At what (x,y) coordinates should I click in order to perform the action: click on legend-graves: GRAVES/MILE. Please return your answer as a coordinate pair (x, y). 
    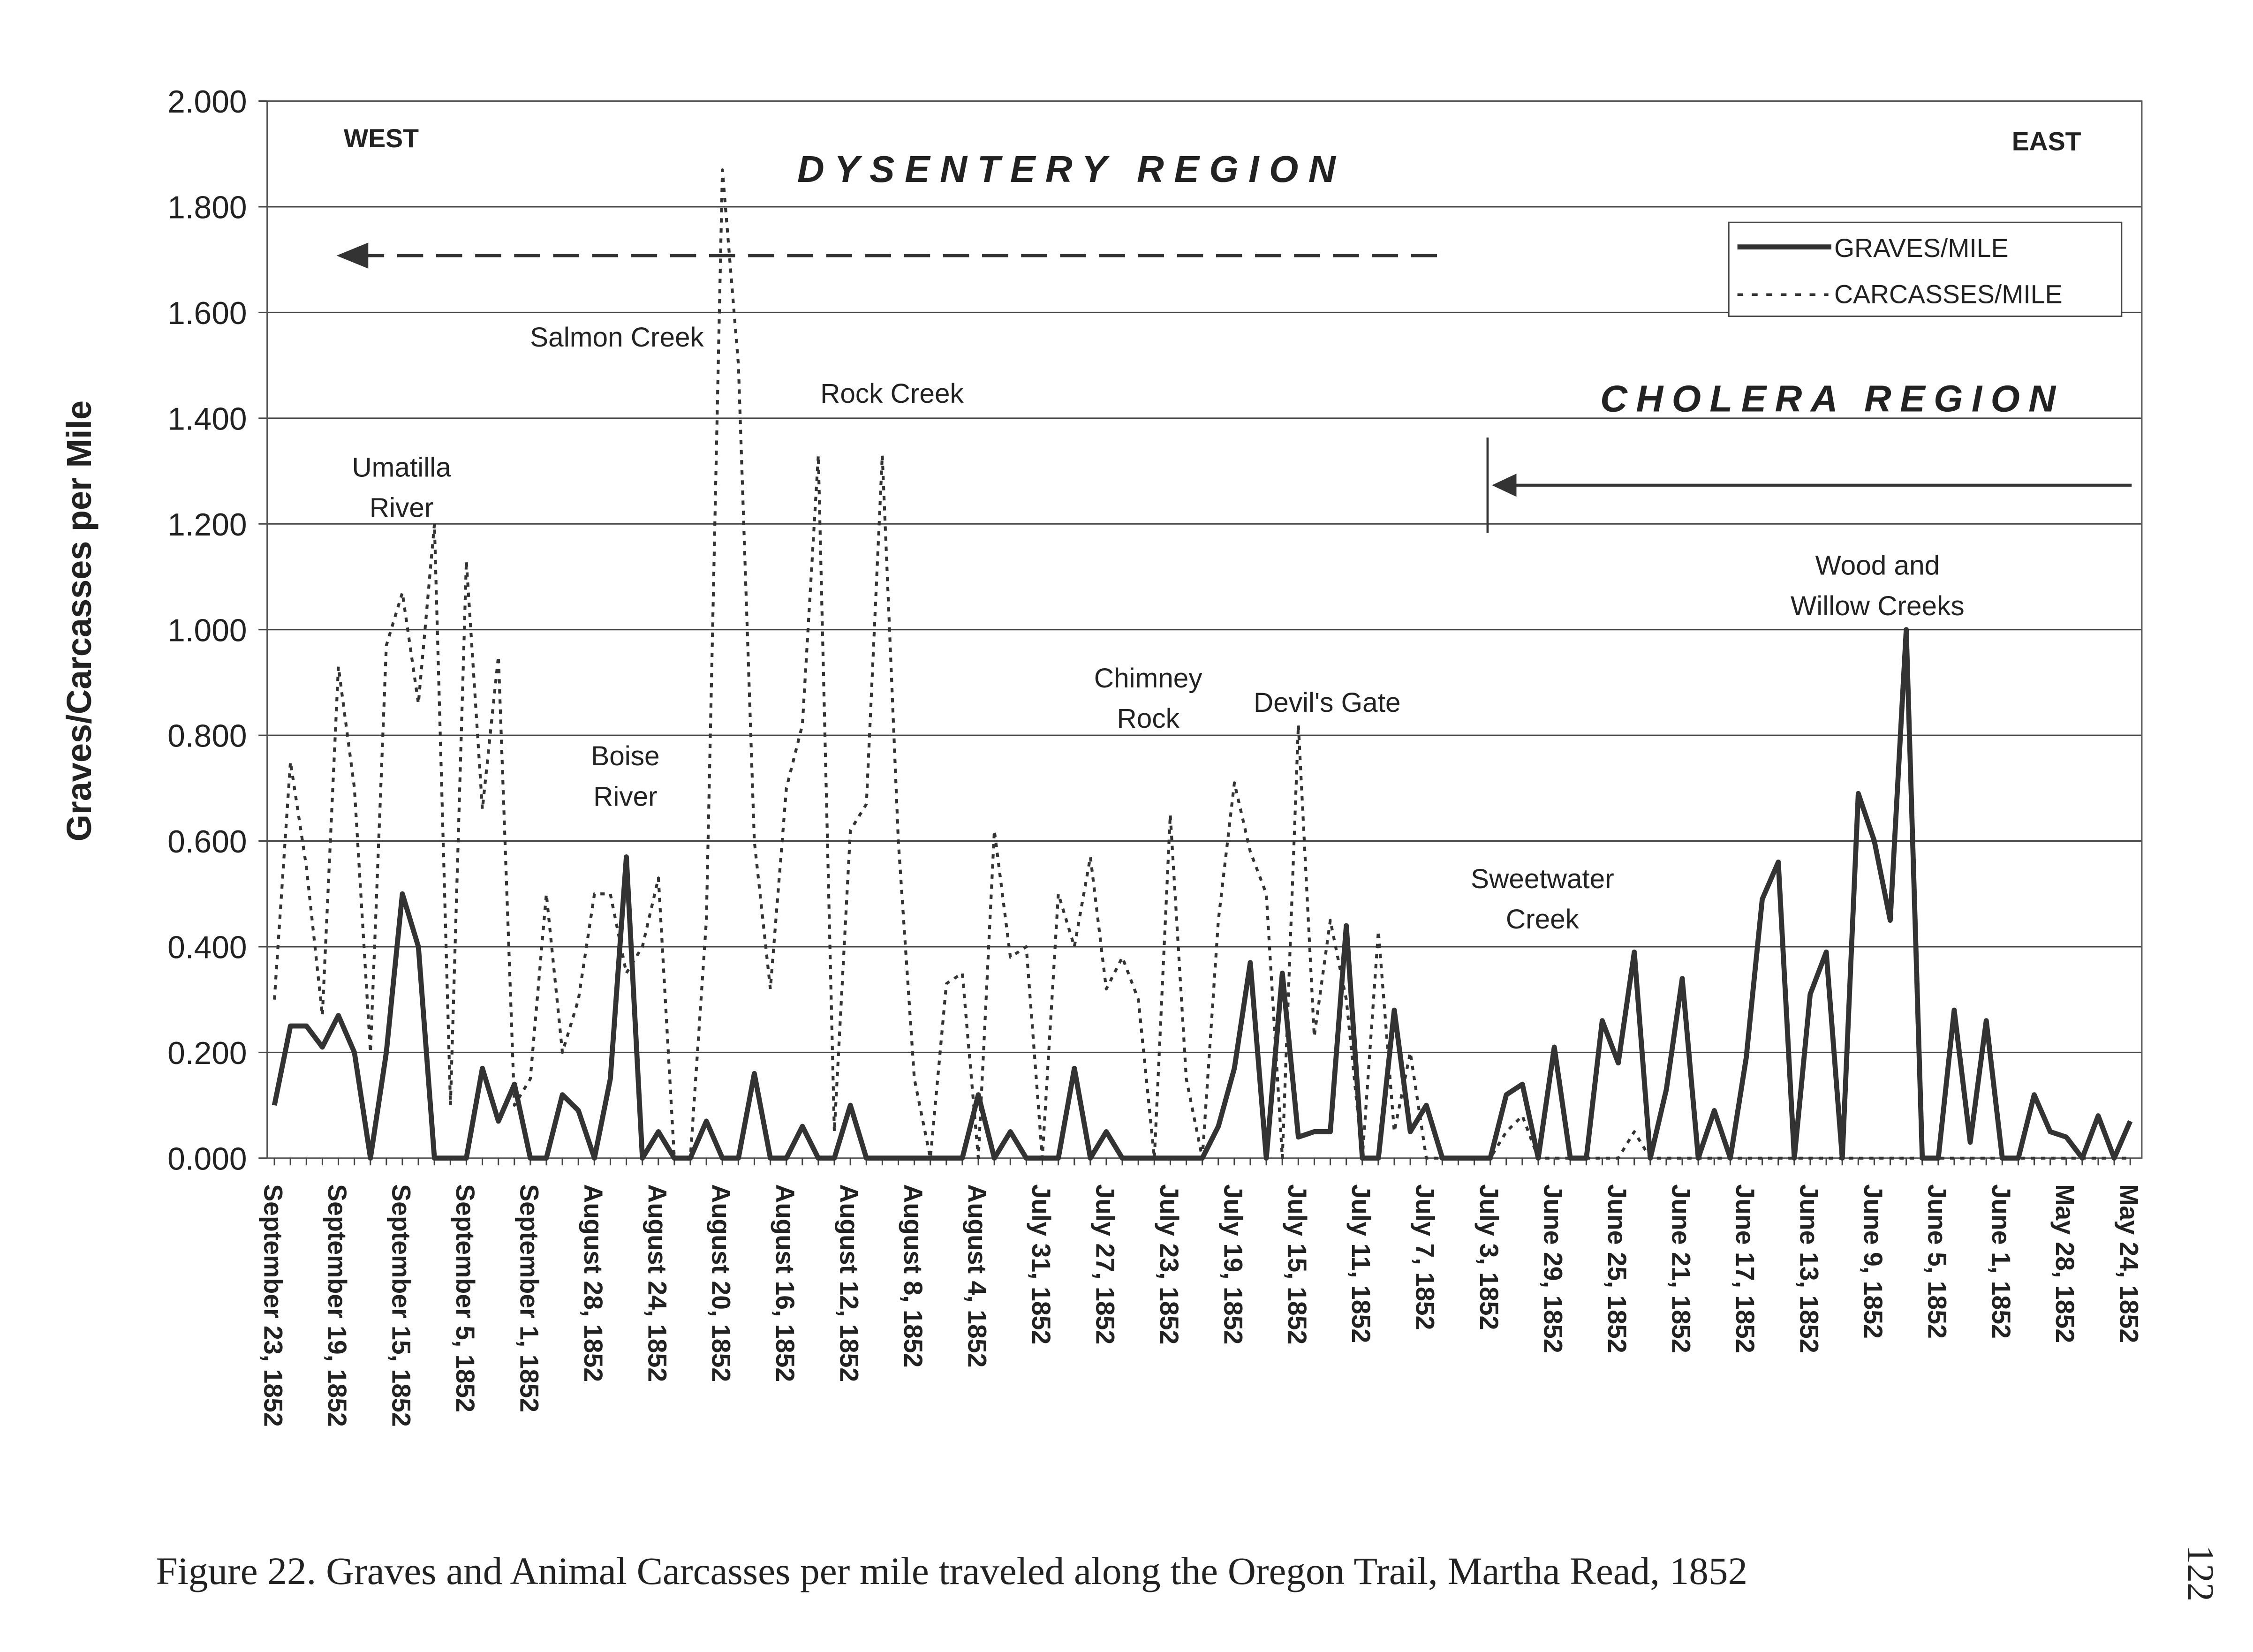
    Looking at the image, I should click on (1921, 248).